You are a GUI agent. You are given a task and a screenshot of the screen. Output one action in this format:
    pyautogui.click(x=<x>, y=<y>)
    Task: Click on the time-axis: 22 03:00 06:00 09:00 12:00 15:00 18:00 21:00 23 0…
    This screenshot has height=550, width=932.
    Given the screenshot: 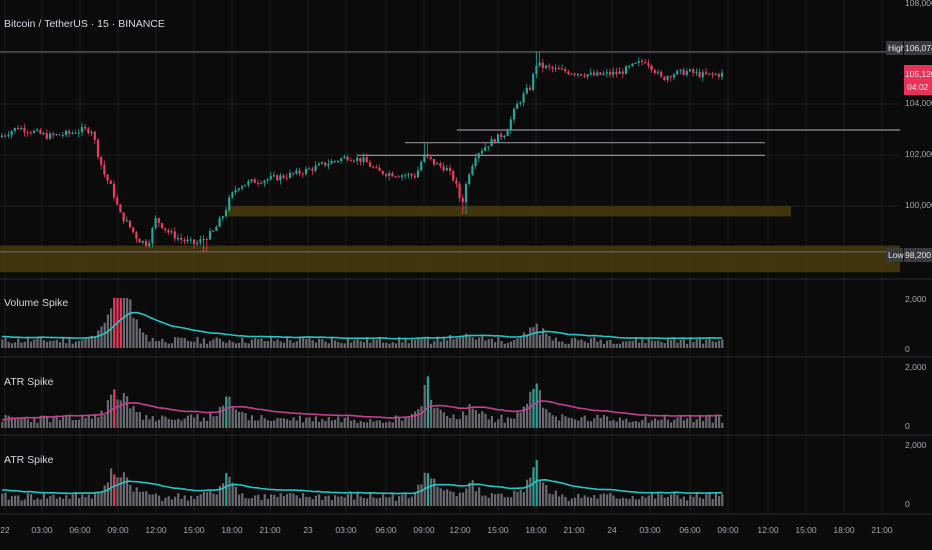 What is the action you would take?
    pyautogui.click(x=446, y=530)
    